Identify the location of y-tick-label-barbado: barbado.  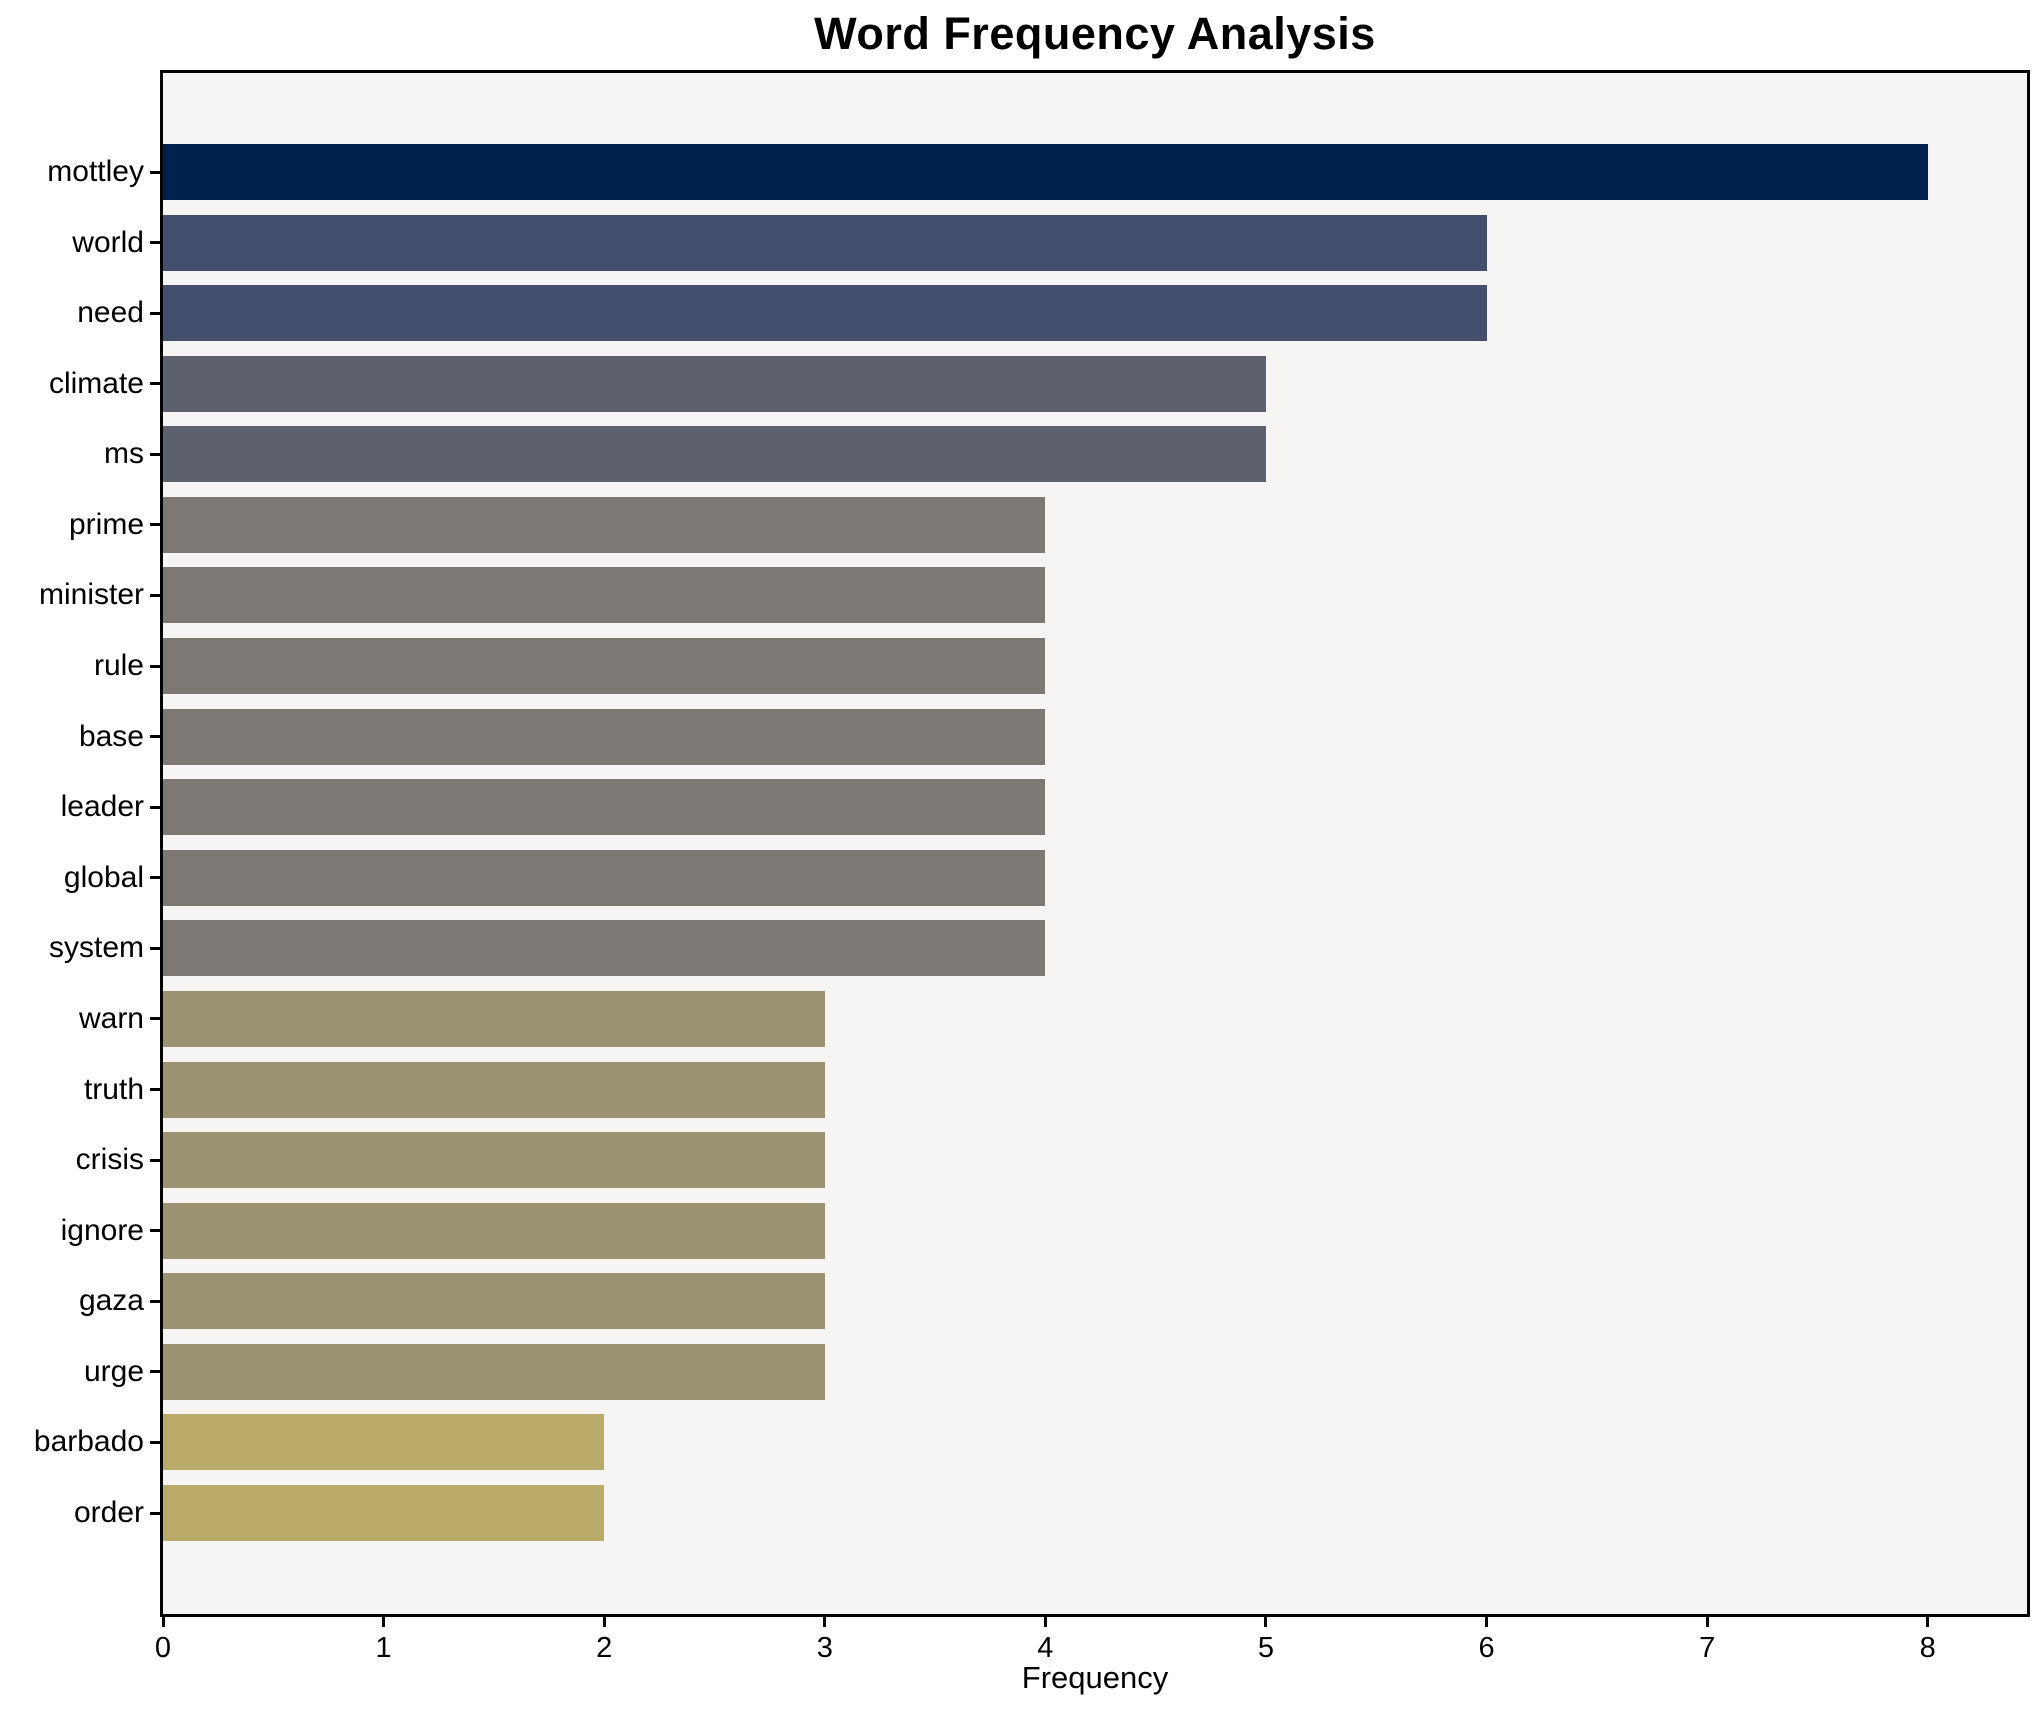
(88, 1442).